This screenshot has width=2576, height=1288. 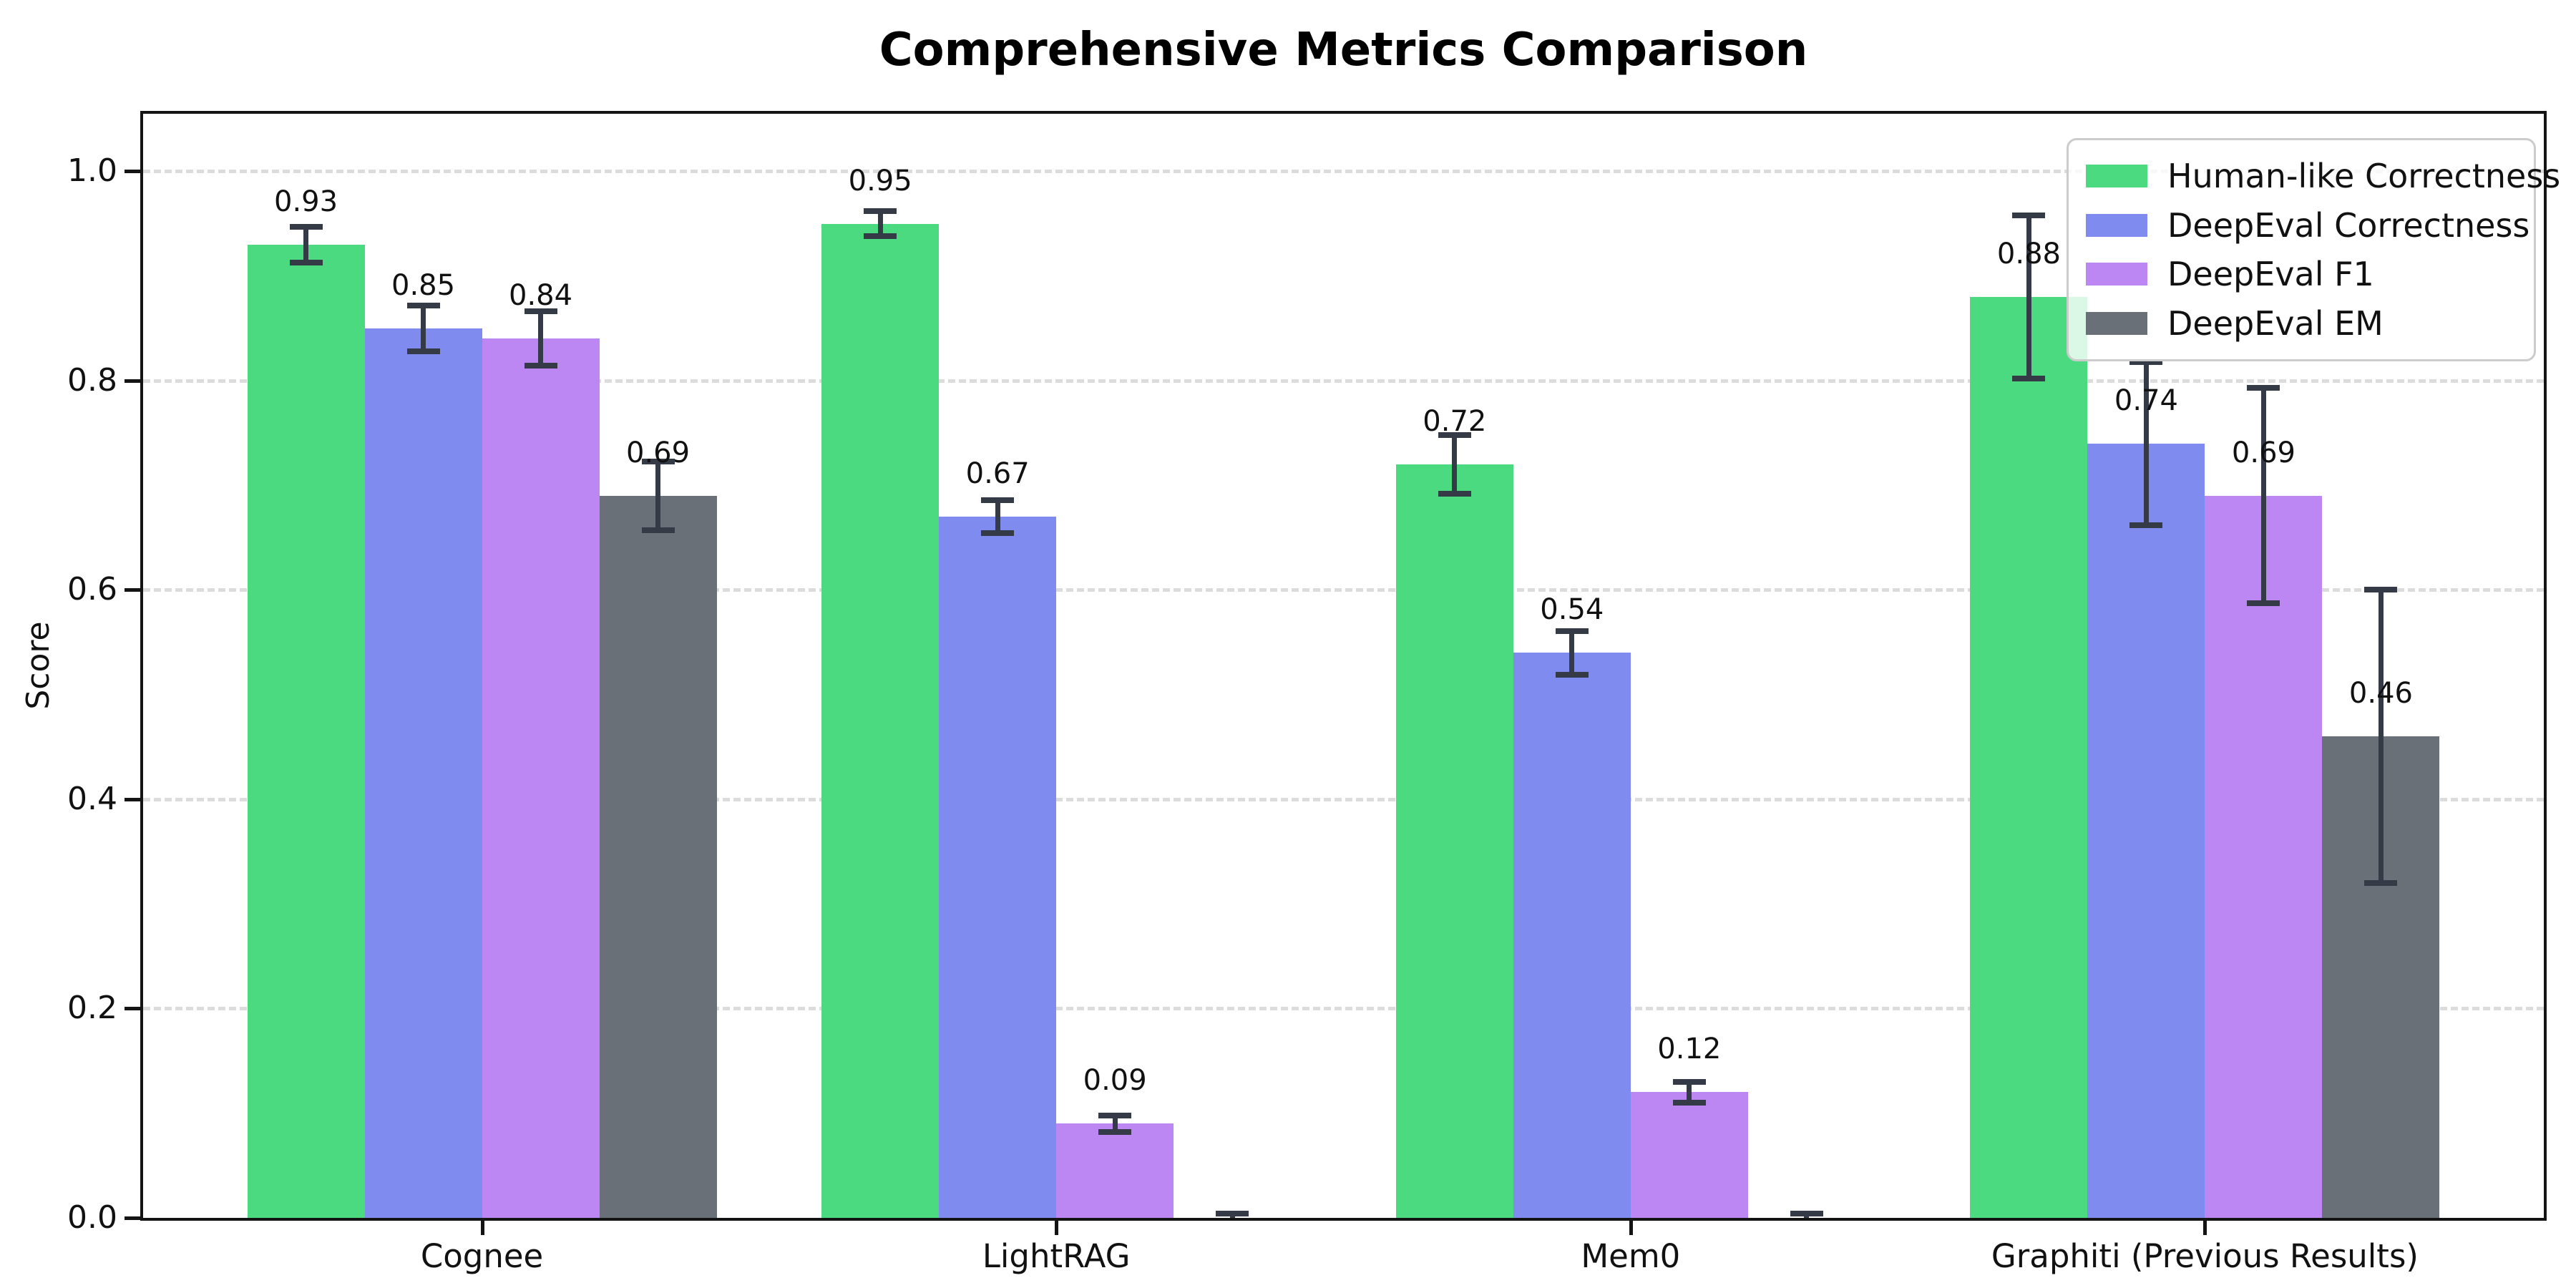 What do you see at coordinates (2348, 225) in the screenshot?
I see `legend-label: DeepEval Correctness` at bounding box center [2348, 225].